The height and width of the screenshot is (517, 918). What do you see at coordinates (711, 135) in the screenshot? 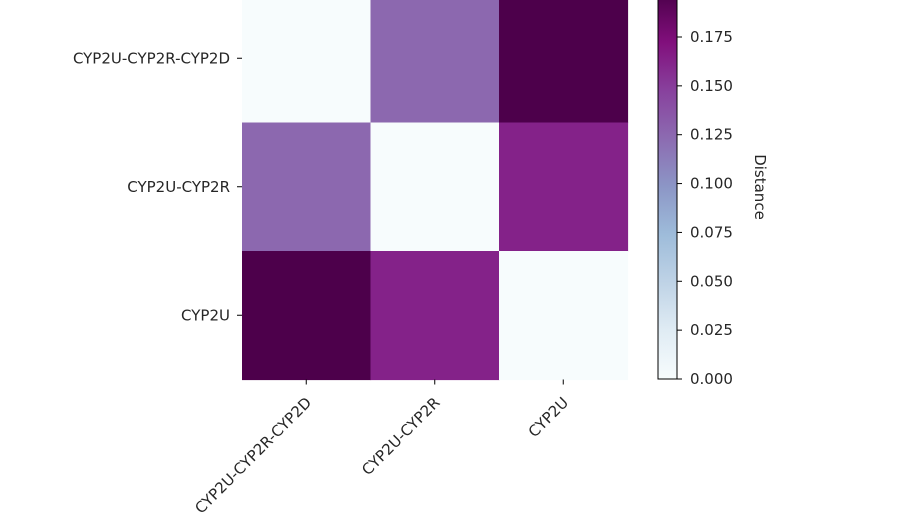
I see `colorbar-tick-label: 0.125` at bounding box center [711, 135].